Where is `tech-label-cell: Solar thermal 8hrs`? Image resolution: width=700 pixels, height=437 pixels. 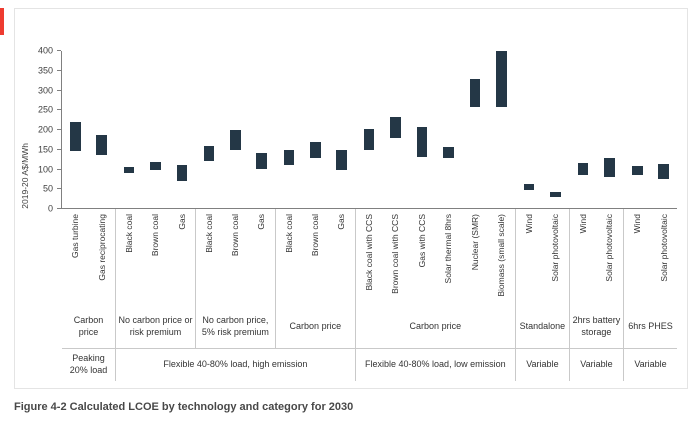
tech-label-cell: Solar thermal 8hrs is located at coordinates (448, 257).